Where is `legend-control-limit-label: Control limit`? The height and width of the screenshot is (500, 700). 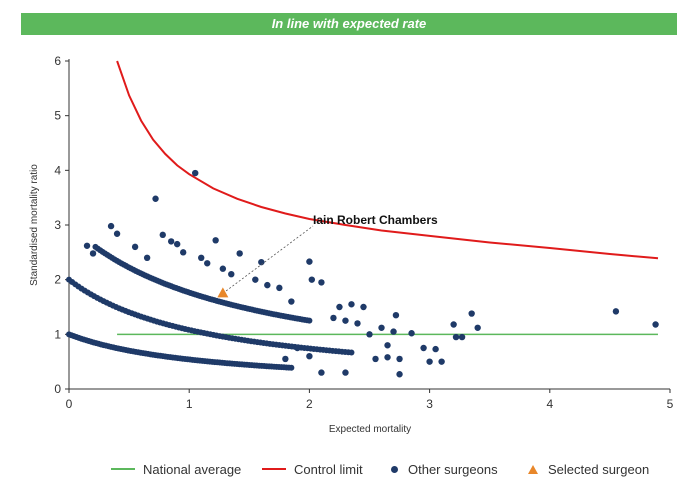 legend-control-limit-label: Control limit is located at coordinates (328, 469).